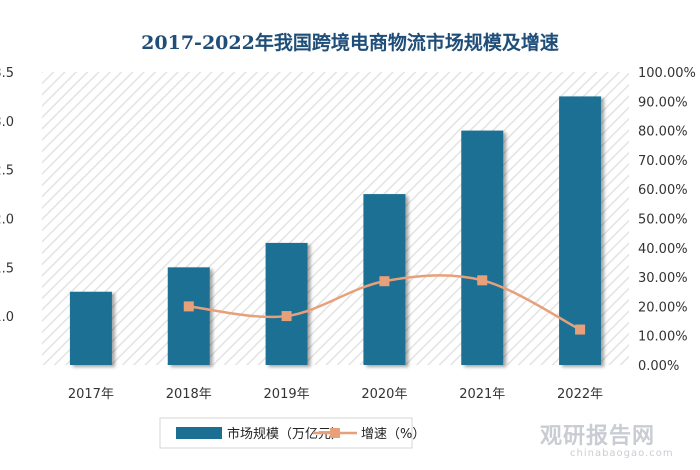  I want to click on y-right-tick-label: 40.00%, so click(663, 249).